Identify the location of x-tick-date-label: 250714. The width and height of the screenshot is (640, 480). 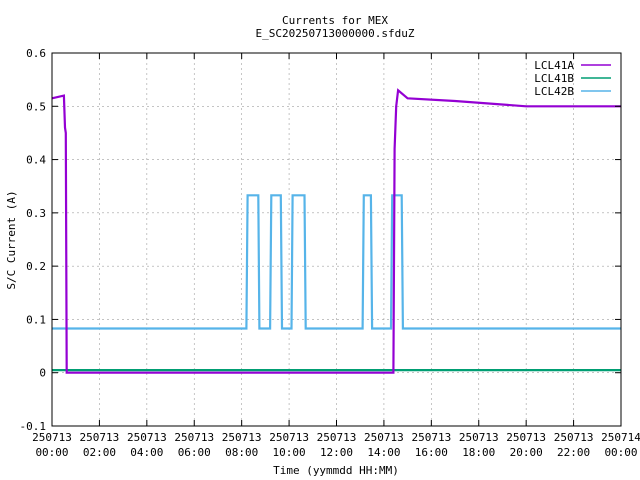
(620, 437).